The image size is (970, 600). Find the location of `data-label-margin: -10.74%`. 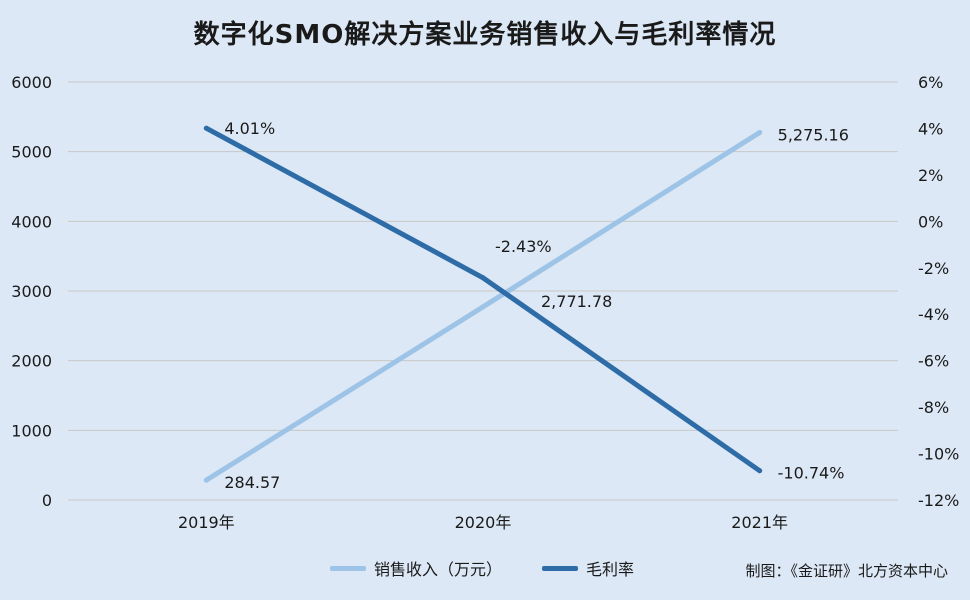

data-label-margin: -10.74% is located at coordinates (811, 473).